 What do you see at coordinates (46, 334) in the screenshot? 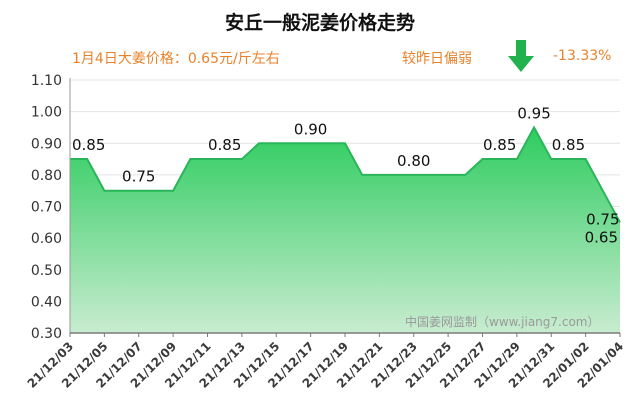
I see `y-tick-label: 0.30` at bounding box center [46, 334].